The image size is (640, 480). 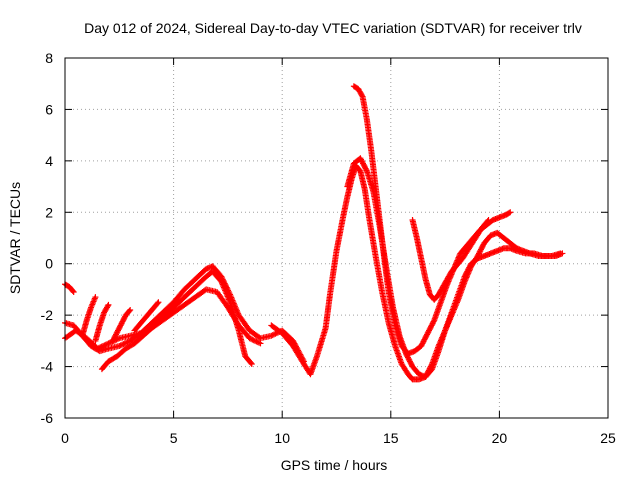 I want to click on x-tick-label: 15, so click(x=391, y=438).